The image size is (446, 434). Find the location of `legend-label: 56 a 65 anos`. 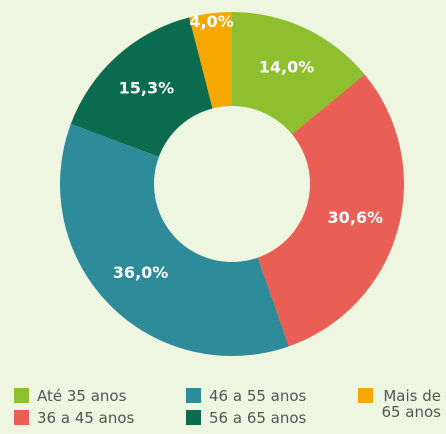

legend-label: 56 a 65 anos is located at coordinates (258, 418).